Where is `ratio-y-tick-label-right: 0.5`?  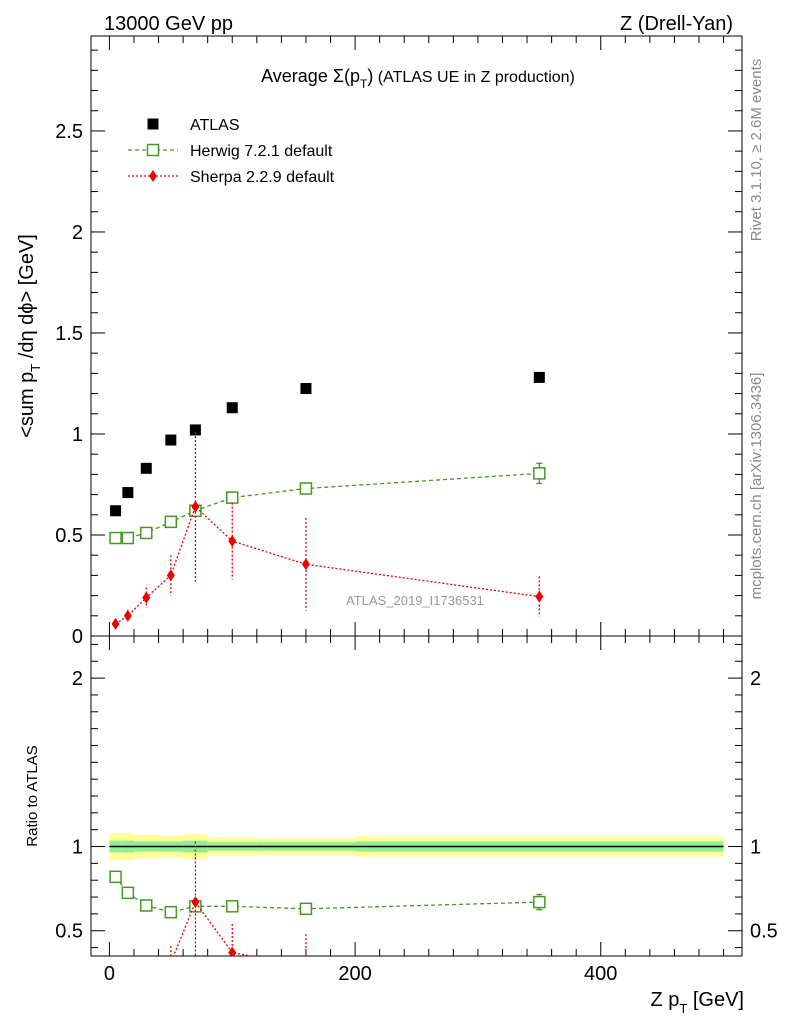
ratio-y-tick-label-right: 0.5 is located at coordinates (764, 932).